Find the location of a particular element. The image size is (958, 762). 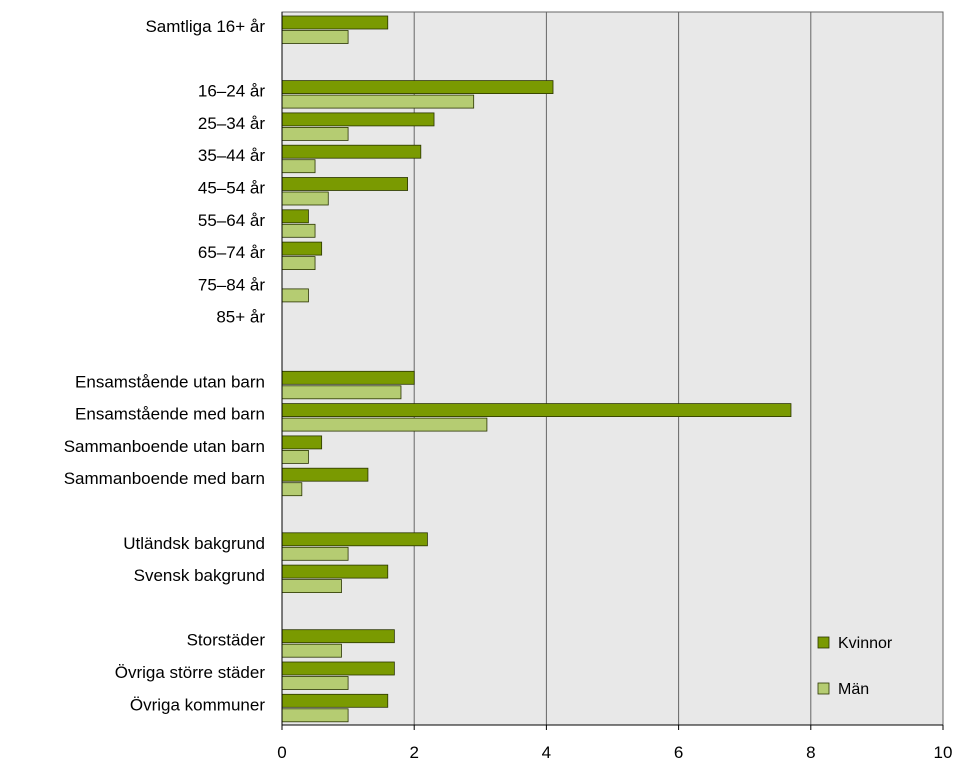

category-label-17: Övriga kommuner is located at coordinates (197, 704).